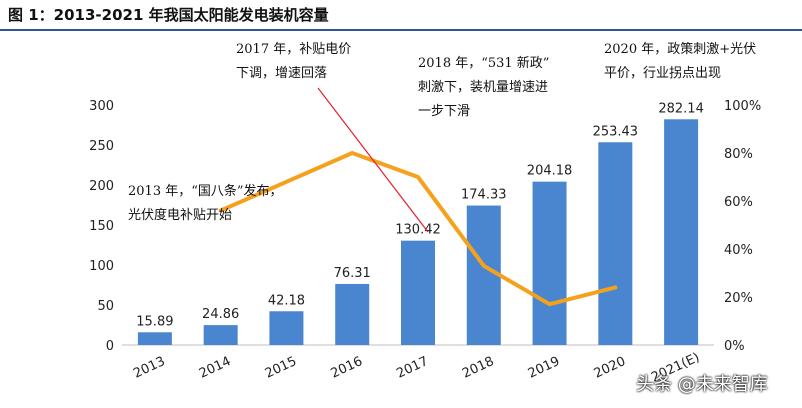  What do you see at coordinates (738, 154) in the screenshot?
I see `y-right-tick-label: 80%` at bounding box center [738, 154].